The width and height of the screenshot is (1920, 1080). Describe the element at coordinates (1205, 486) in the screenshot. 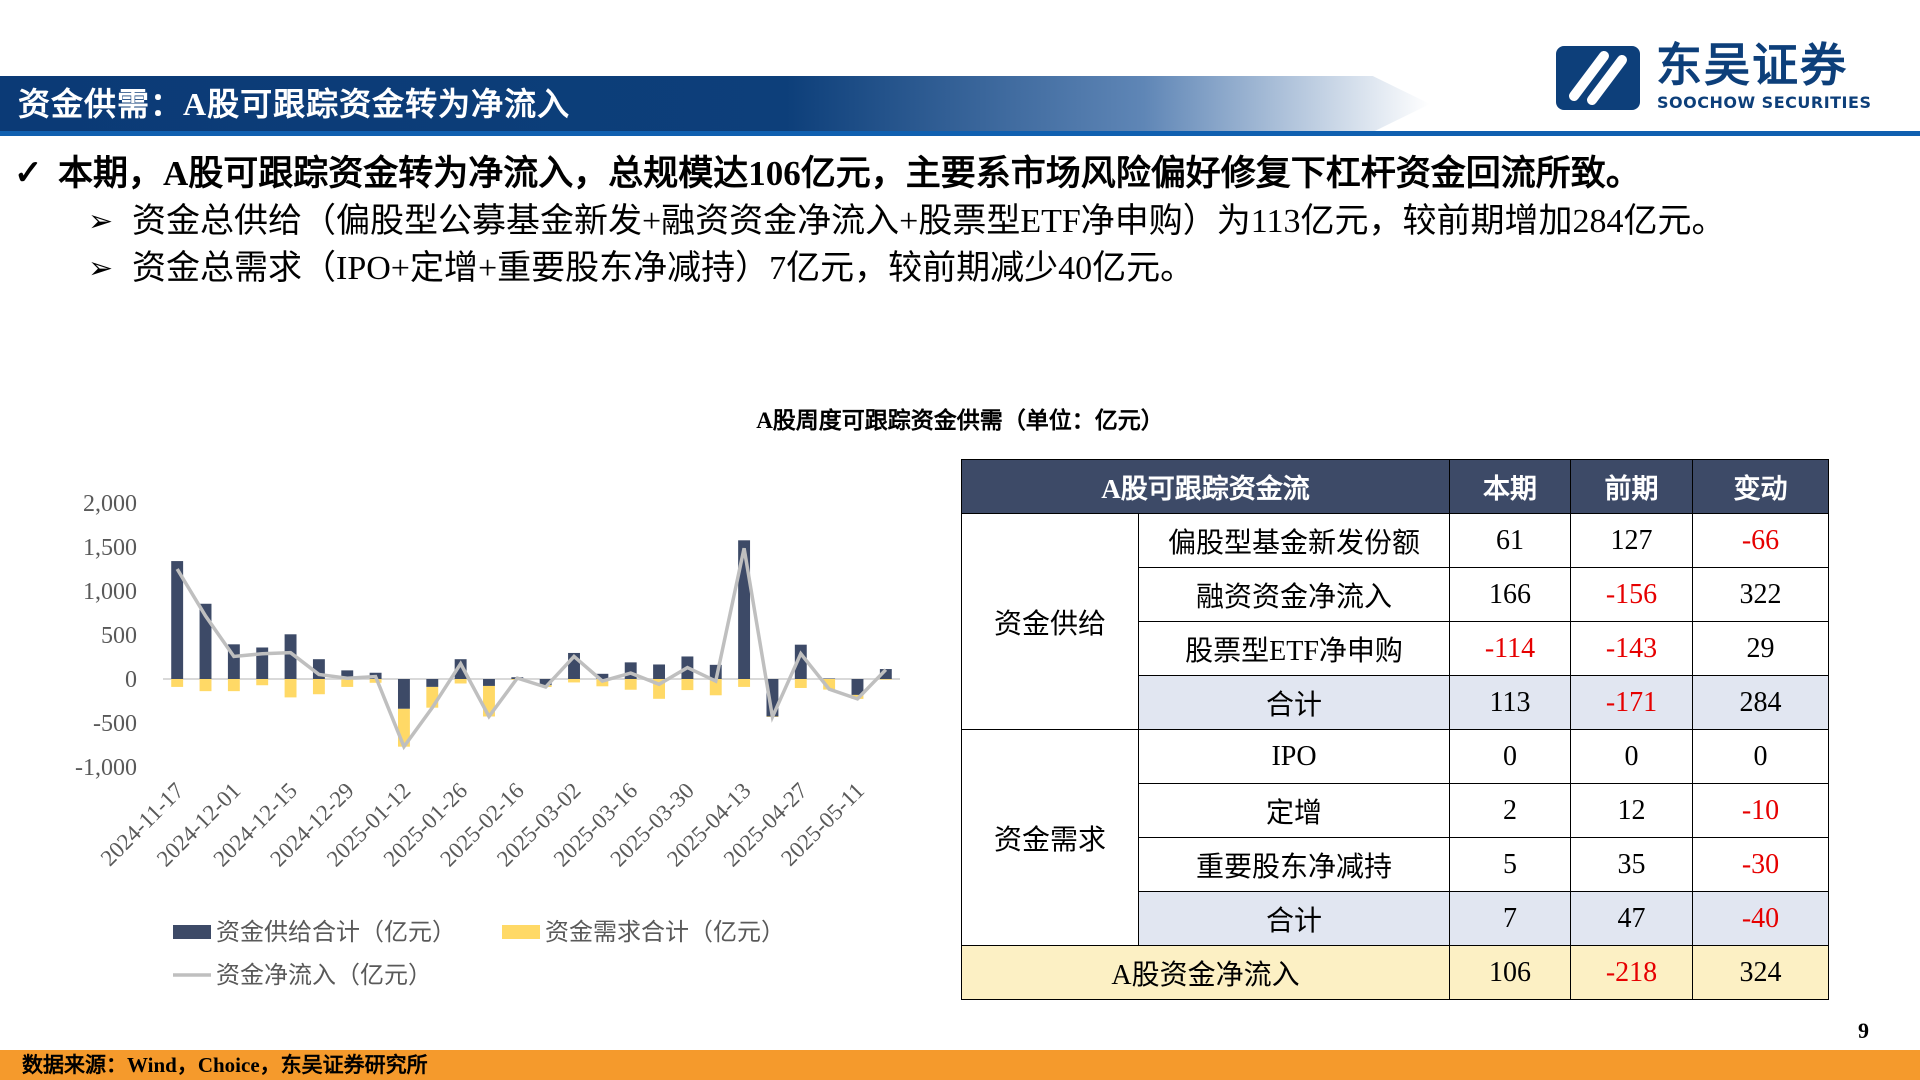

I see `header-cell: A股可跟踪资金流` at that location.